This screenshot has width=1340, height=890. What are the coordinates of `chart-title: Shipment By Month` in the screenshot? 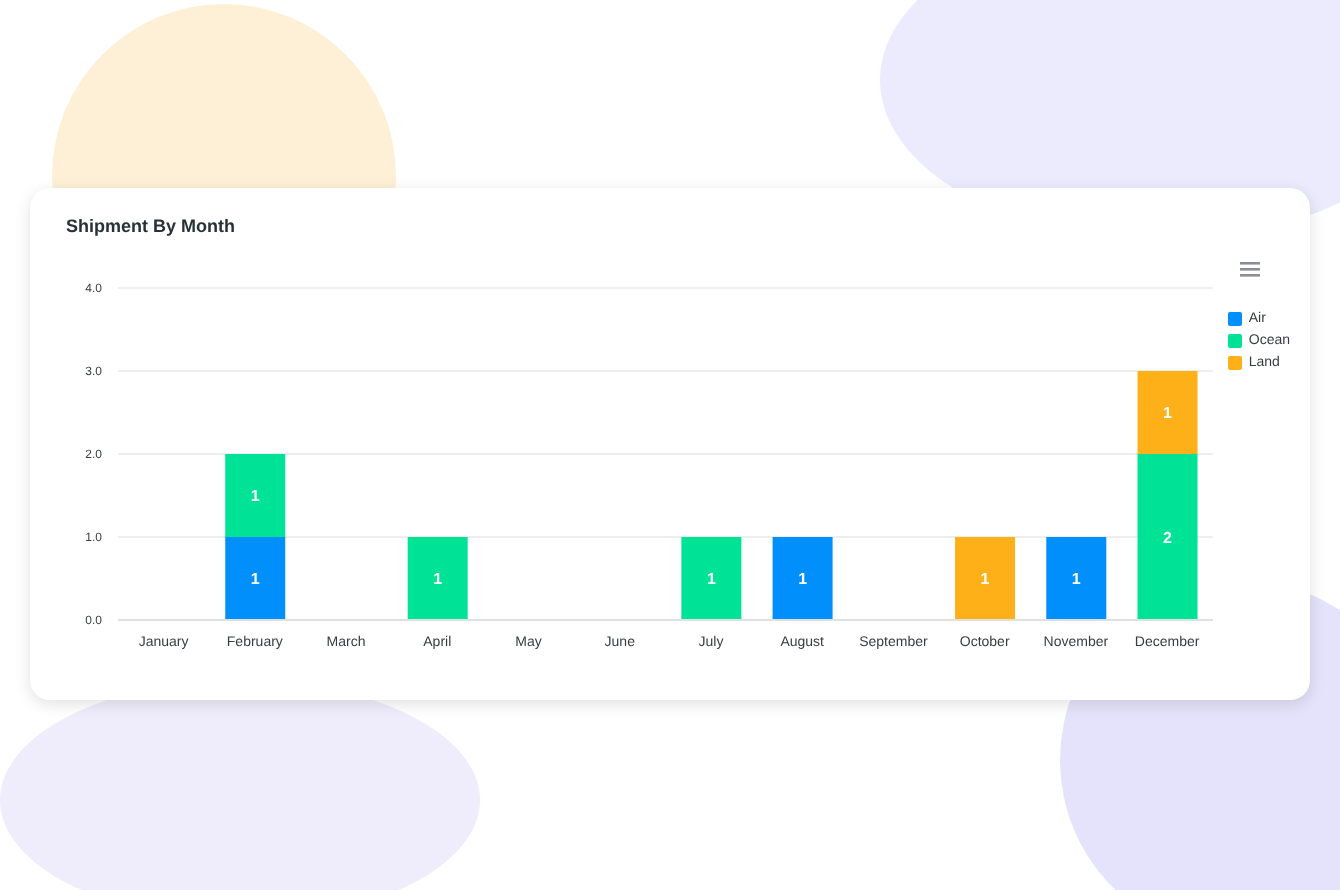 It's located at (150, 226).